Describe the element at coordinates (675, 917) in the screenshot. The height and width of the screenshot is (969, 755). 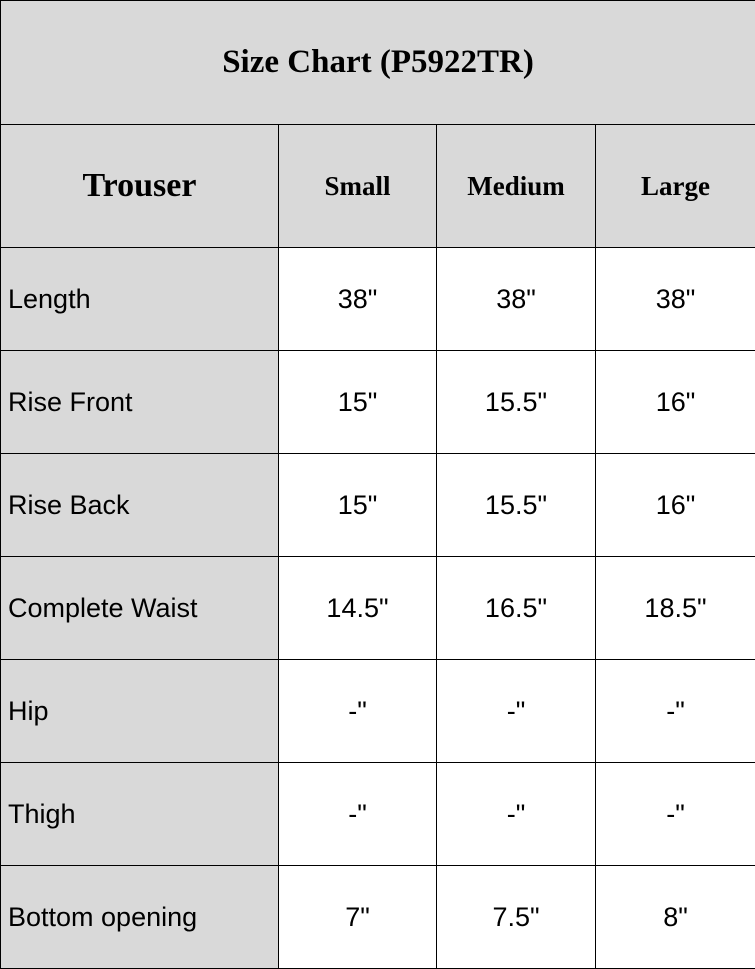
I see `size-value-cell: 8"` at that location.